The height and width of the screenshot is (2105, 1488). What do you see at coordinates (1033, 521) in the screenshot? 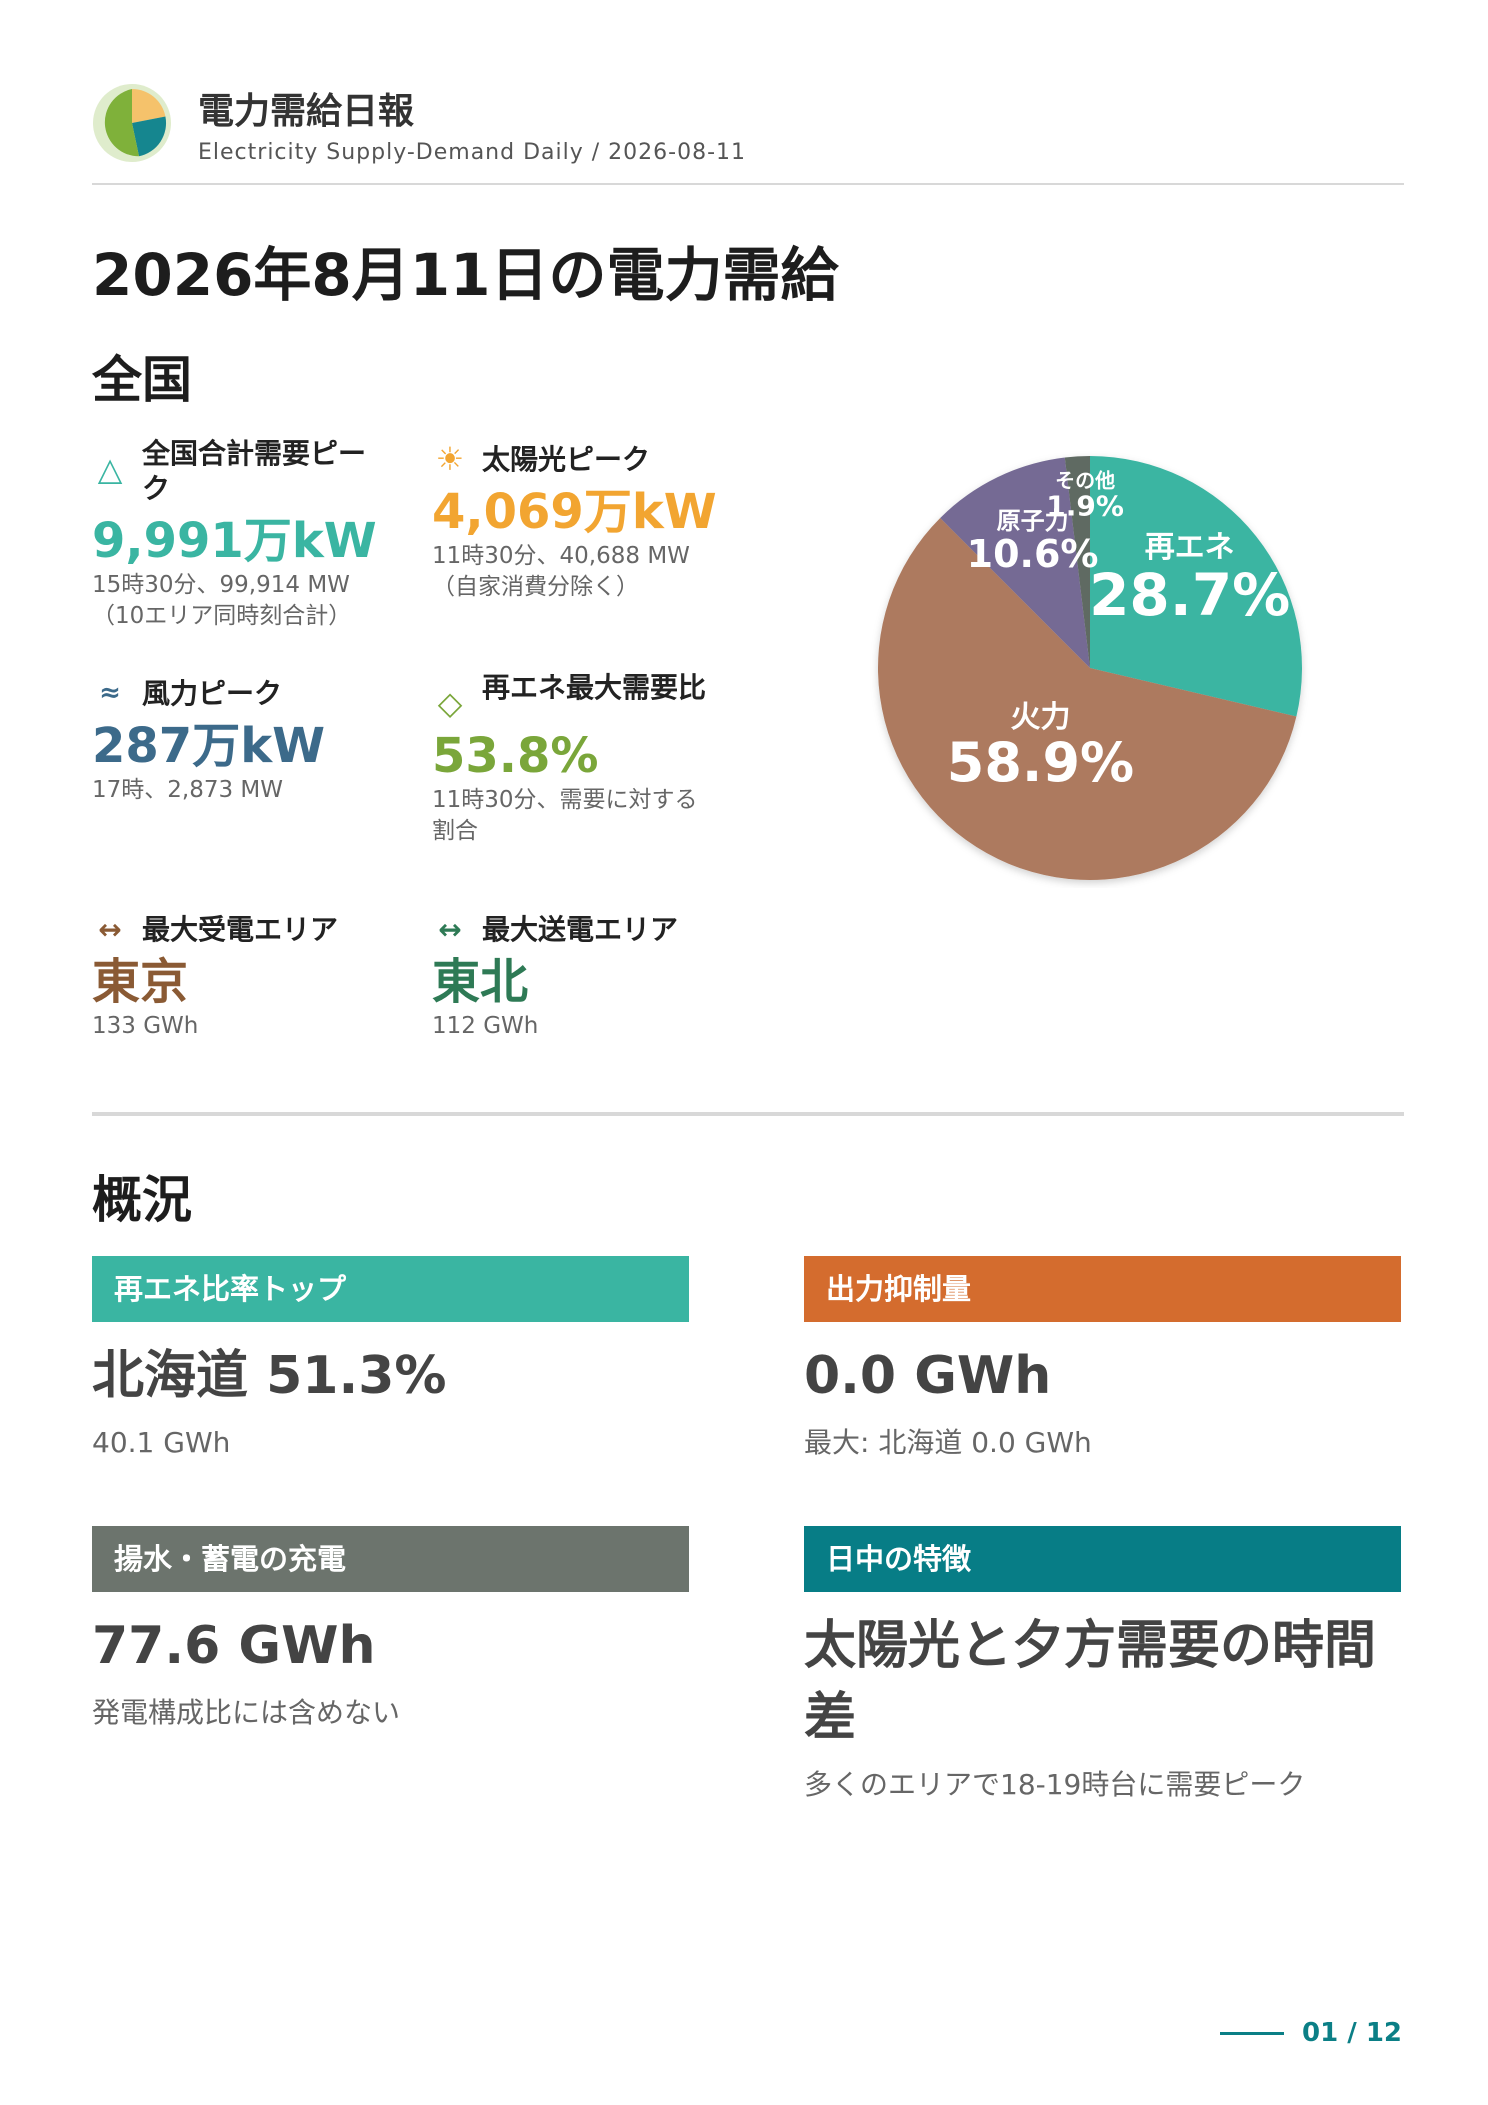
I see `pie-slice-label: 原子力` at bounding box center [1033, 521].